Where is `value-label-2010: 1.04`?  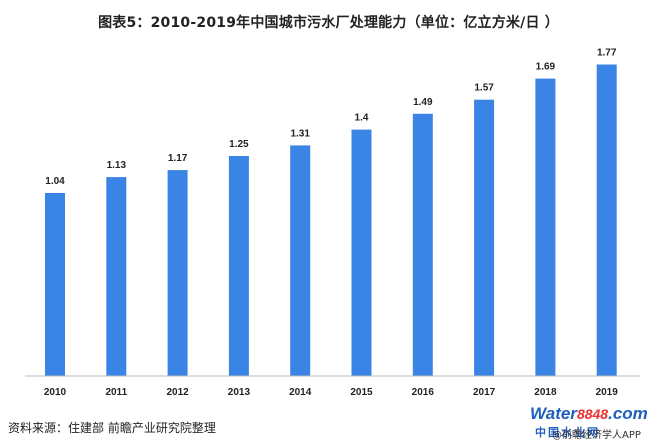
value-label-2010: 1.04 is located at coordinates (55, 181).